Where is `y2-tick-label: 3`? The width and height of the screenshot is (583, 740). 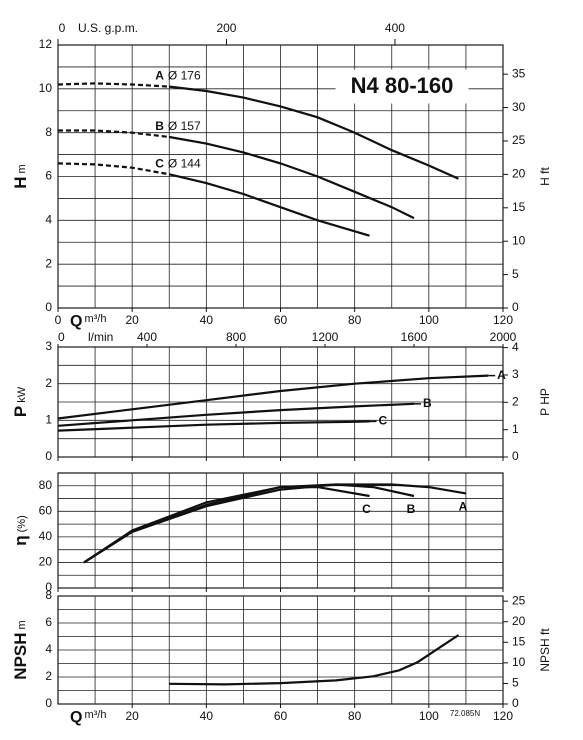
y2-tick-label: 3 is located at coordinates (515, 374).